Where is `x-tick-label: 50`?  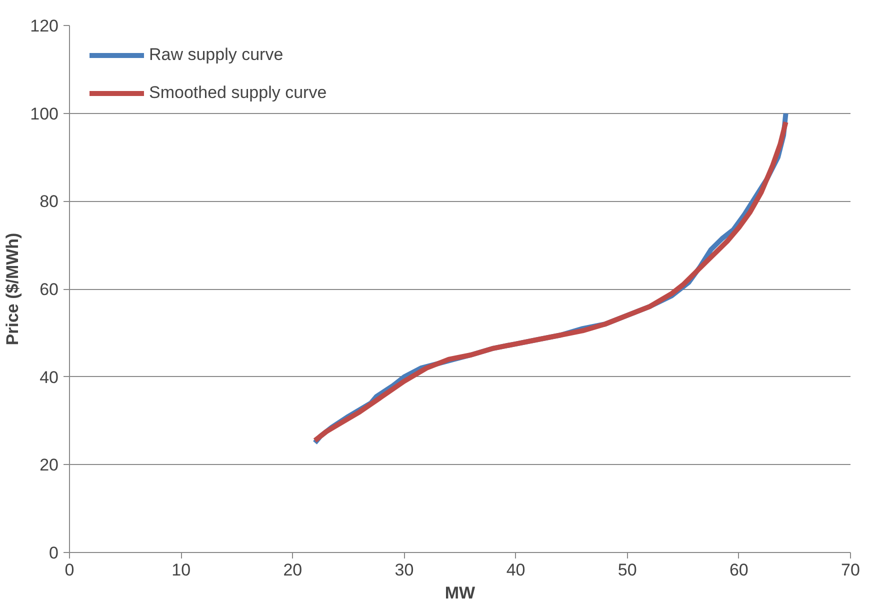 x-tick-label: 50 is located at coordinates (627, 570).